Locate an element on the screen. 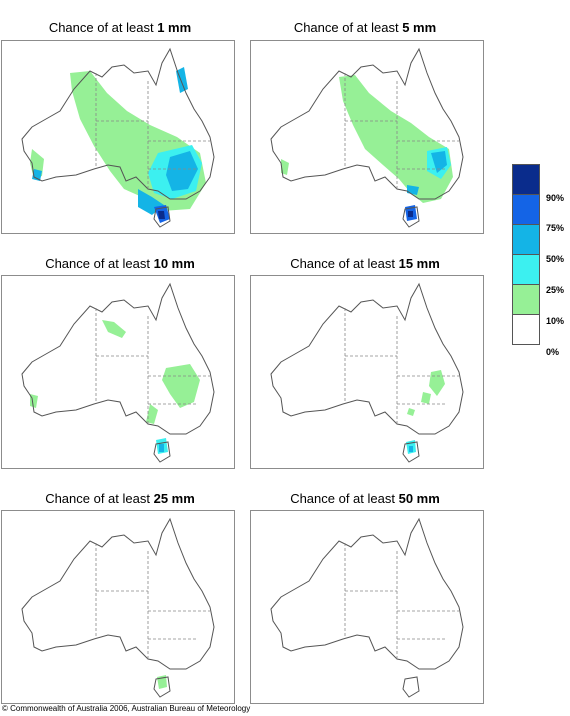  legend-label-75: 75% is located at coordinates (555, 228).